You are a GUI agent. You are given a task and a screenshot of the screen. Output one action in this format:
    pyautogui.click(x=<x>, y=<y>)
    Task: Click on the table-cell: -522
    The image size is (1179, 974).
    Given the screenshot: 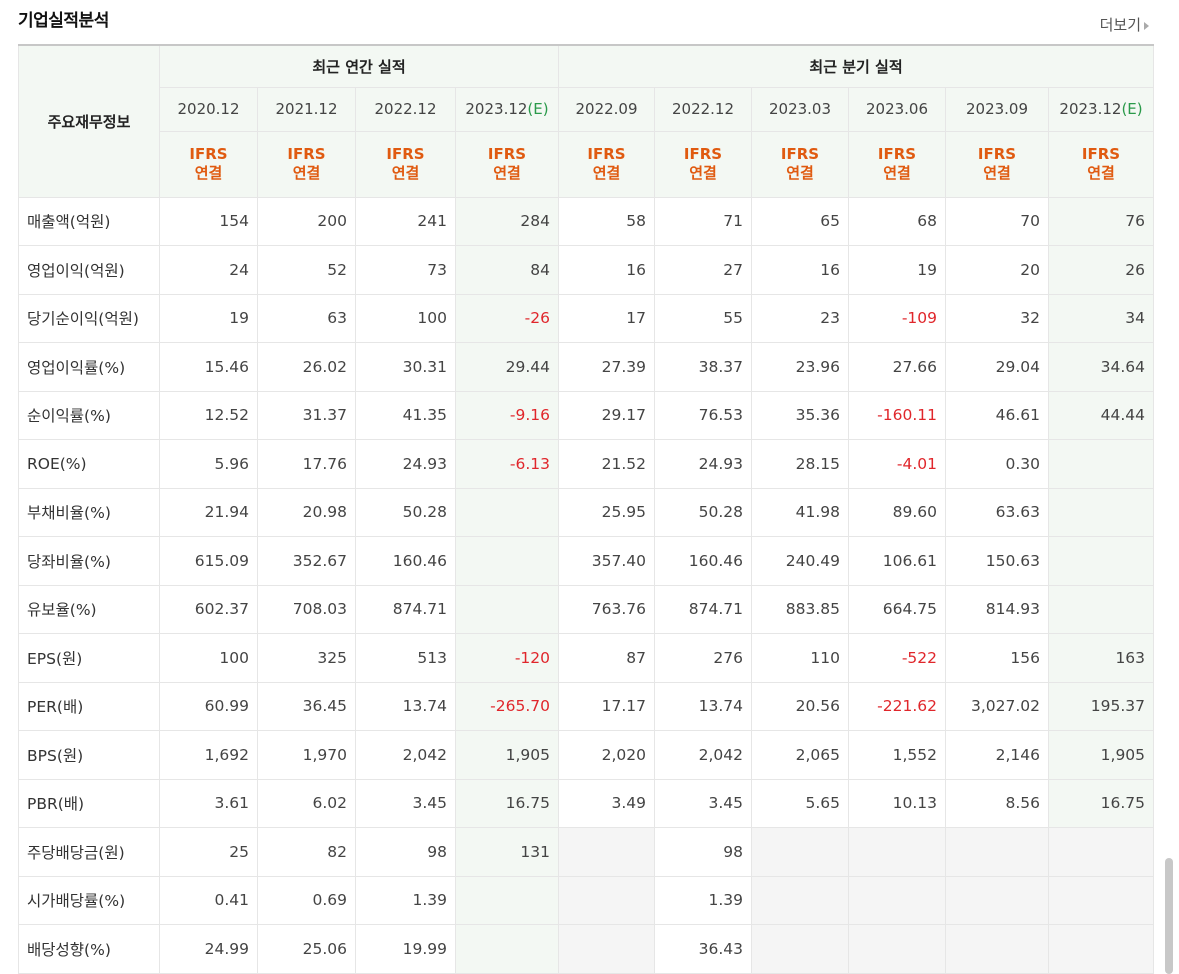 What is the action you would take?
    pyautogui.click(x=897, y=658)
    